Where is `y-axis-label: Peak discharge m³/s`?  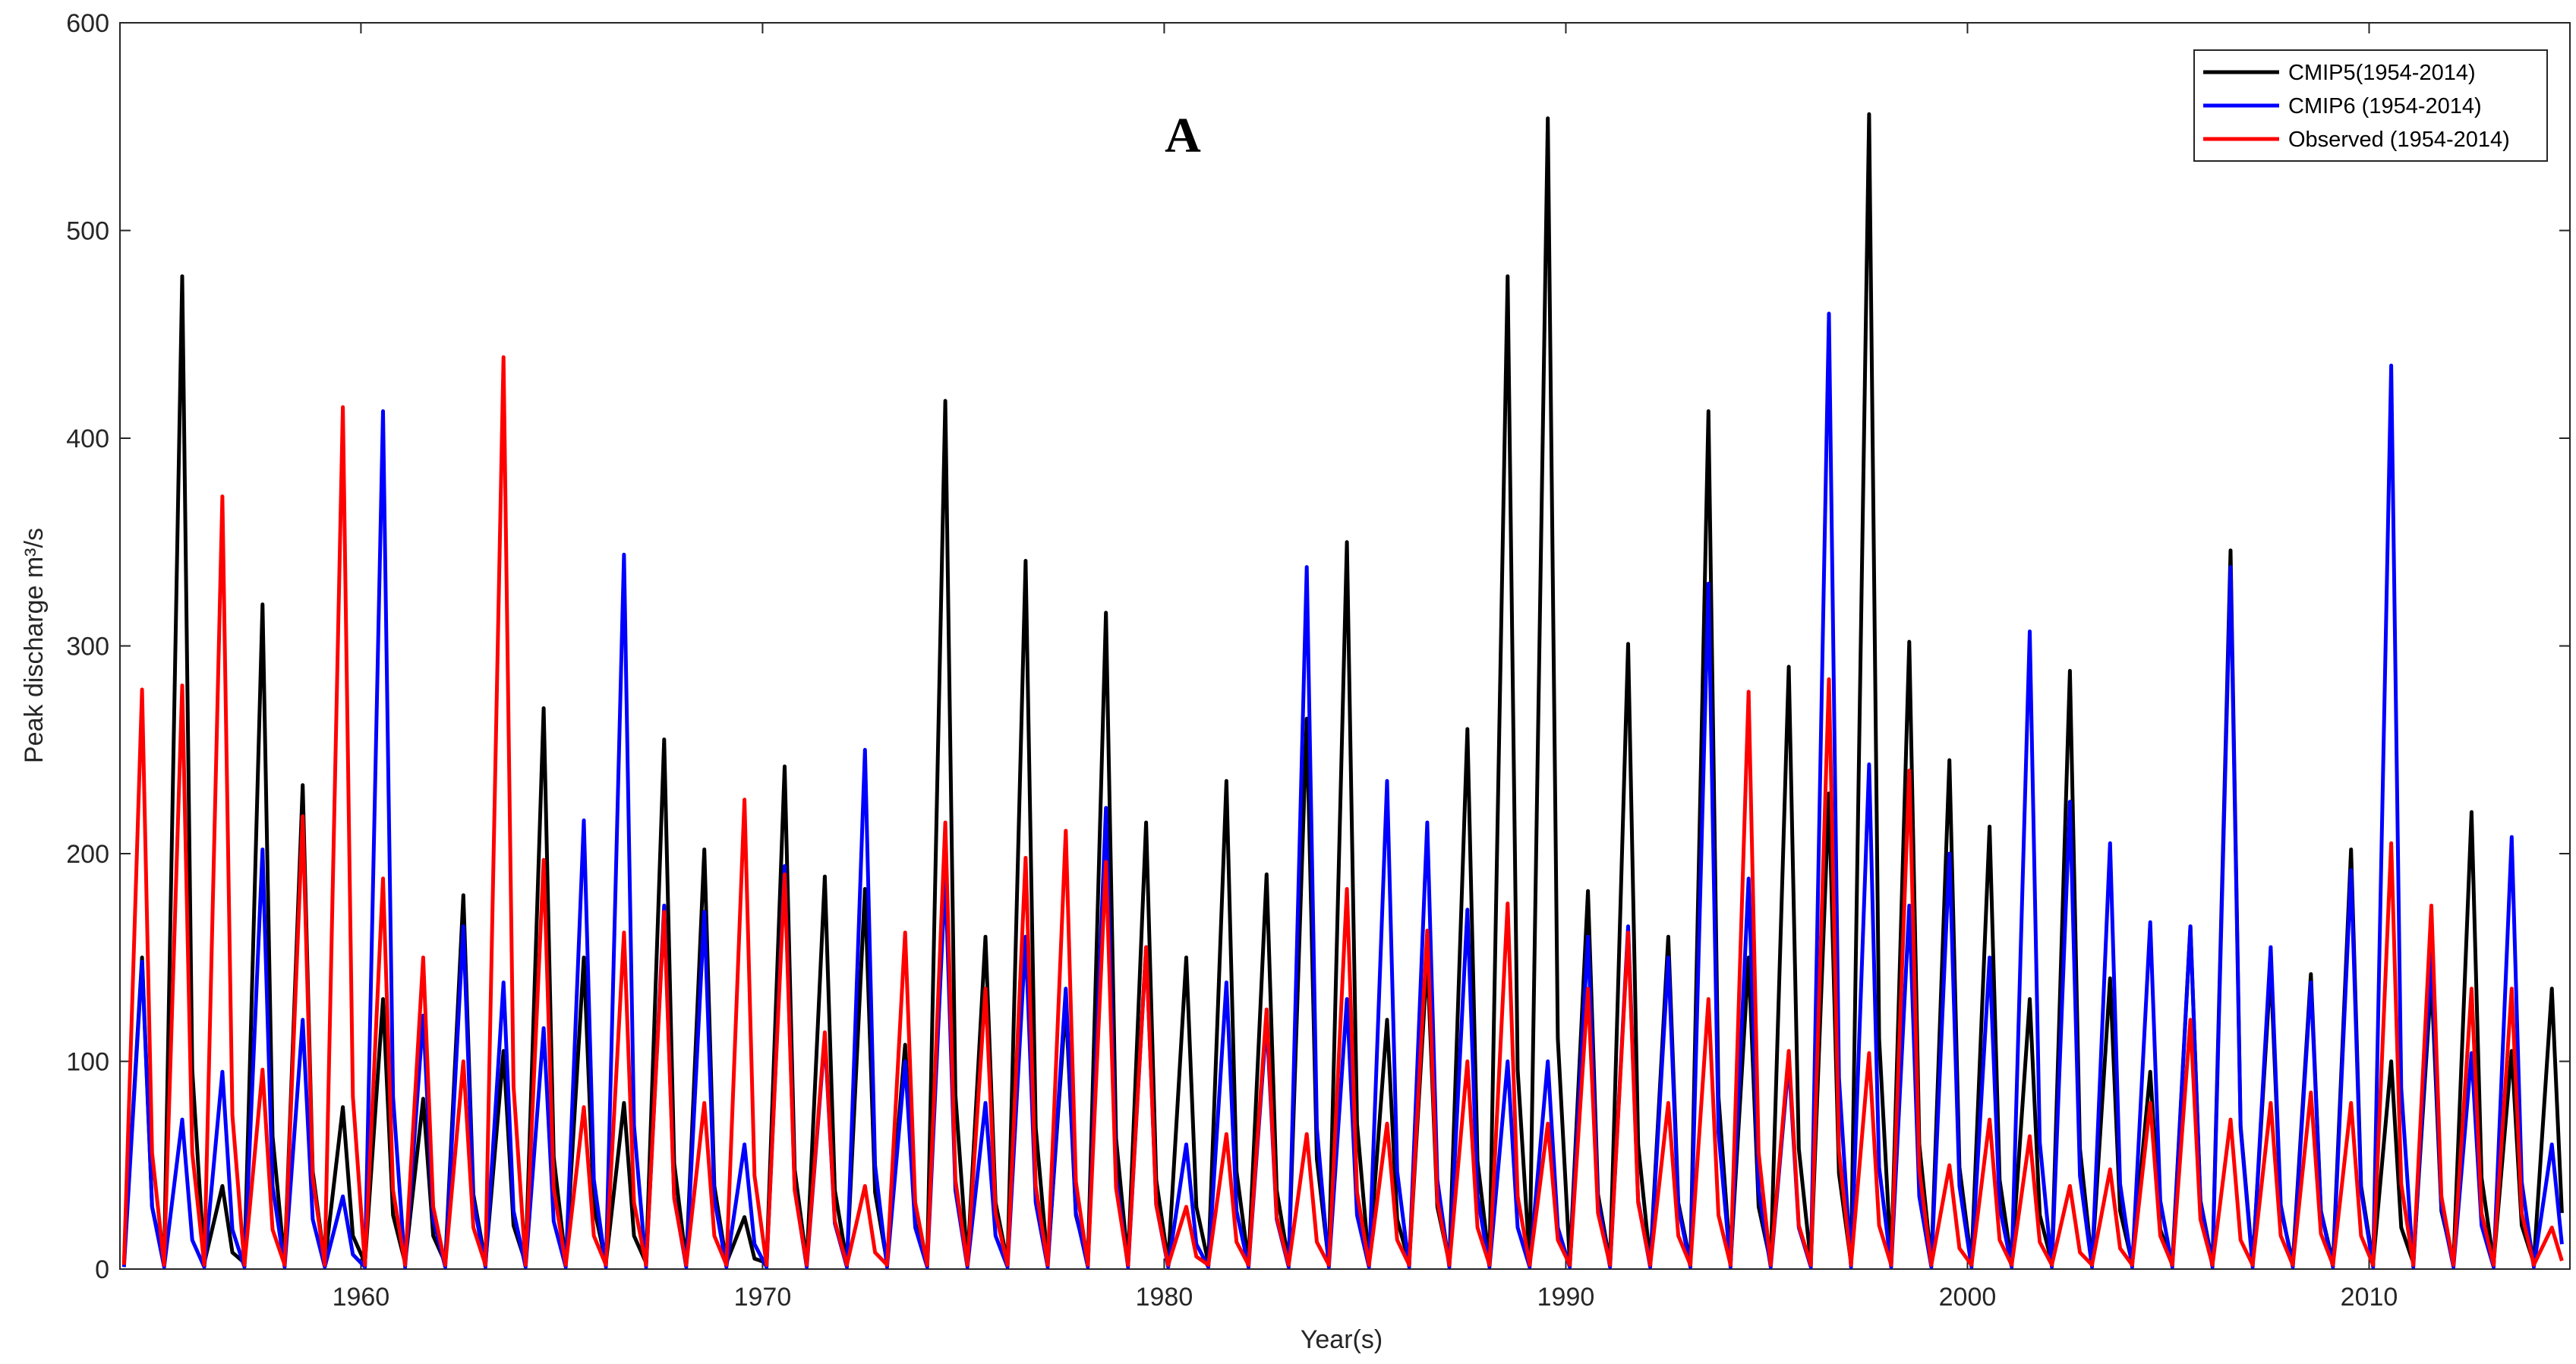 y-axis-label: Peak discharge m³/s is located at coordinates (34, 645).